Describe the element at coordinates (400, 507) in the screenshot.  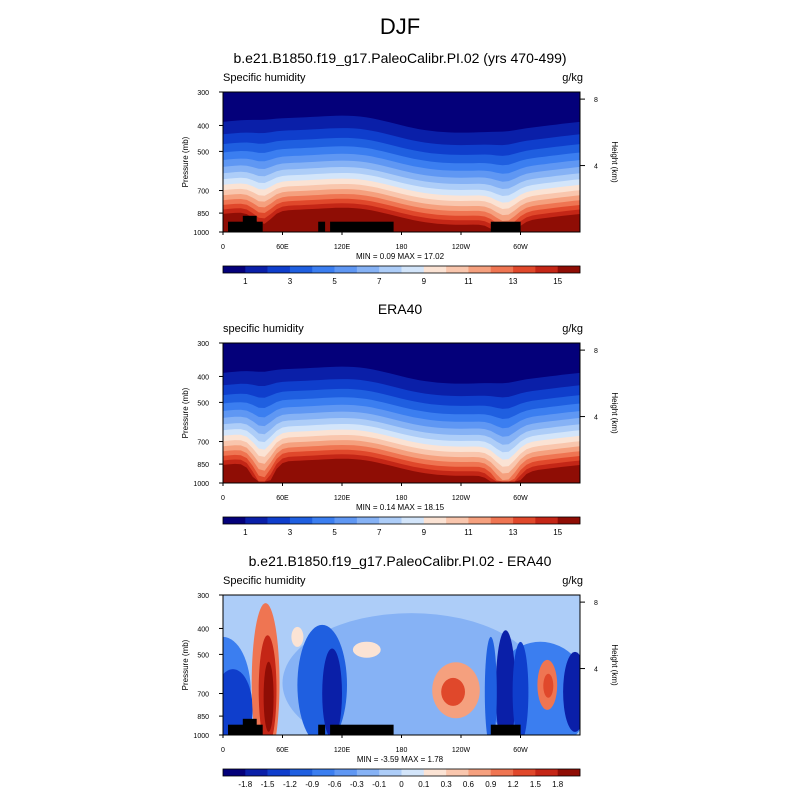
I see `stats-label: MIN = 0.14 MAX = 18.15` at that location.